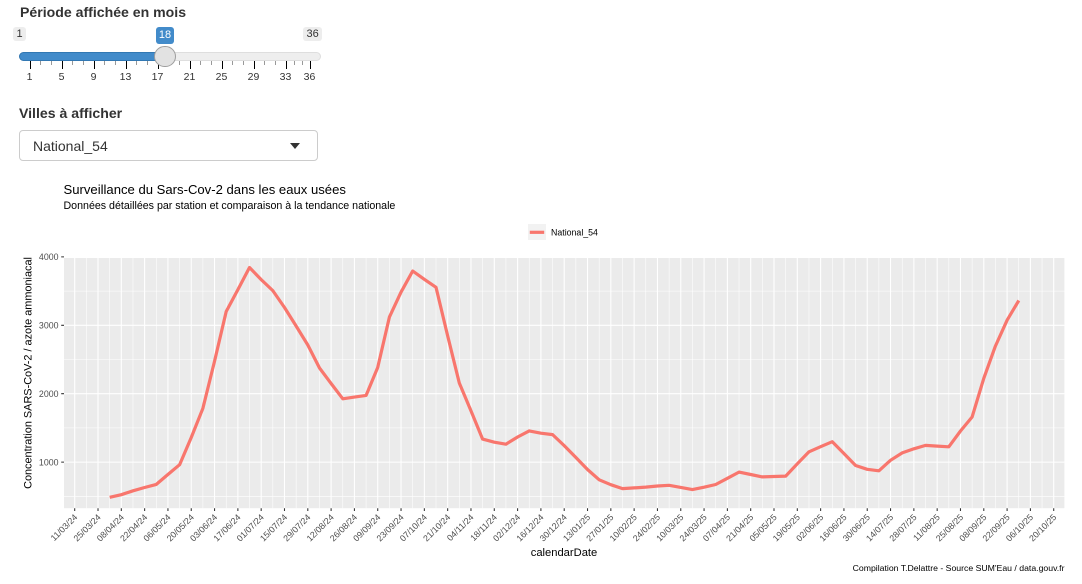 This screenshot has height=584, width=1082. What do you see at coordinates (574, 232) in the screenshot?
I see `svg-text: National_54` at bounding box center [574, 232].